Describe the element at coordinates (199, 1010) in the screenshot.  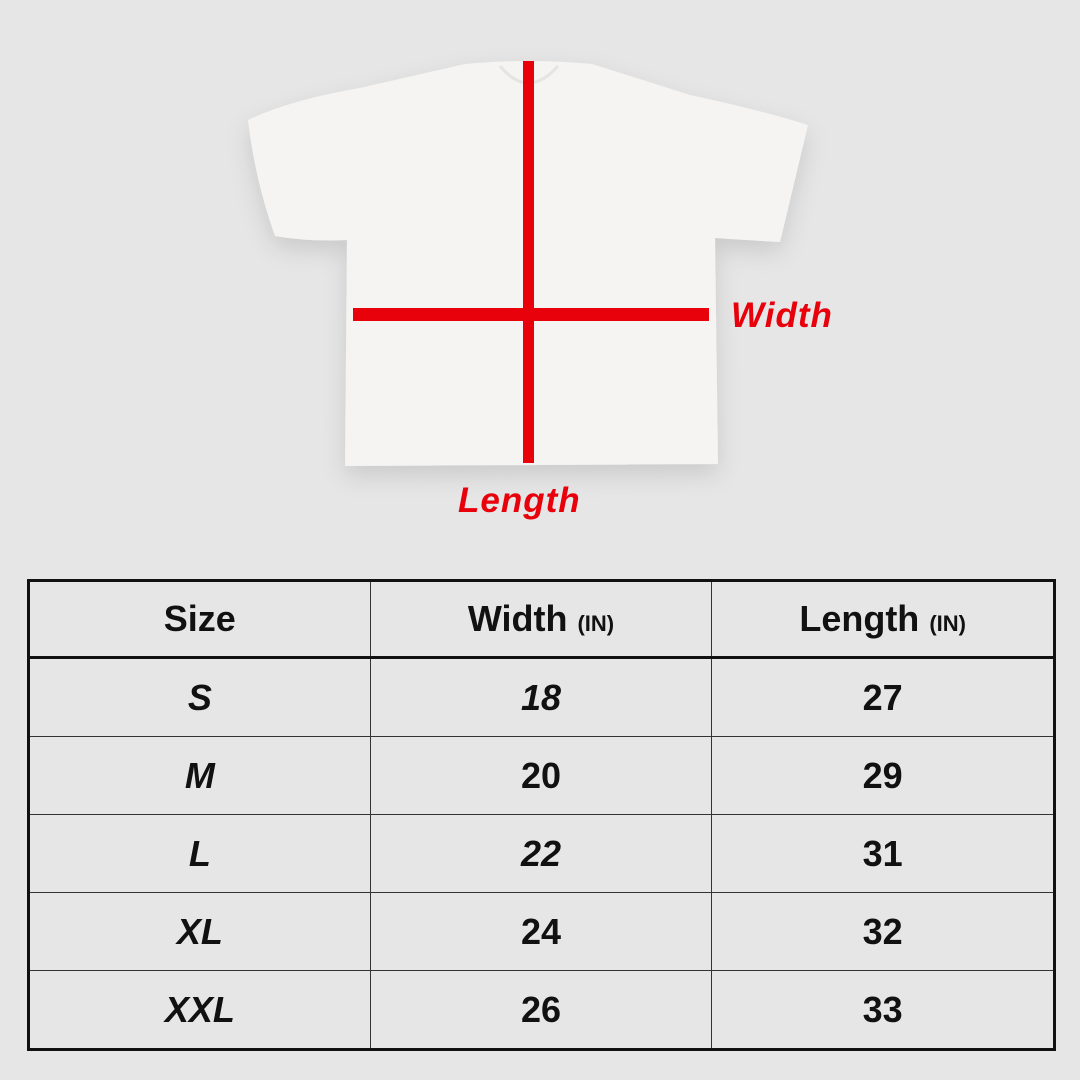
I see `size-cell: XXL` at that location.